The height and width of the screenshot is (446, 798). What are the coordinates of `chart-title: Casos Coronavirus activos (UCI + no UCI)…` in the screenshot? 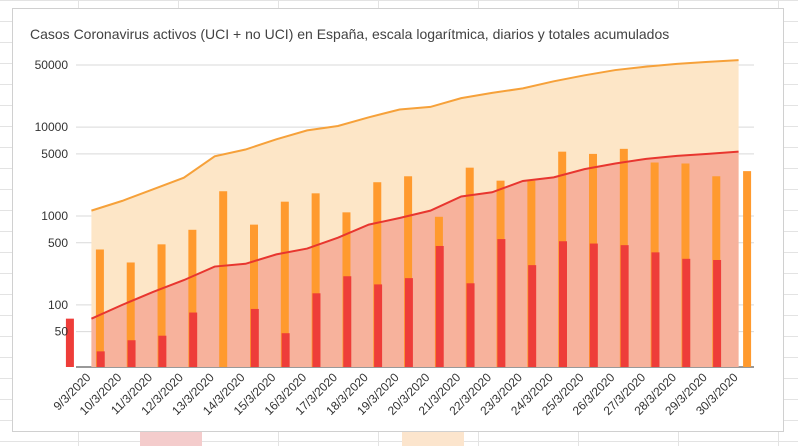 It's located at (350, 34).